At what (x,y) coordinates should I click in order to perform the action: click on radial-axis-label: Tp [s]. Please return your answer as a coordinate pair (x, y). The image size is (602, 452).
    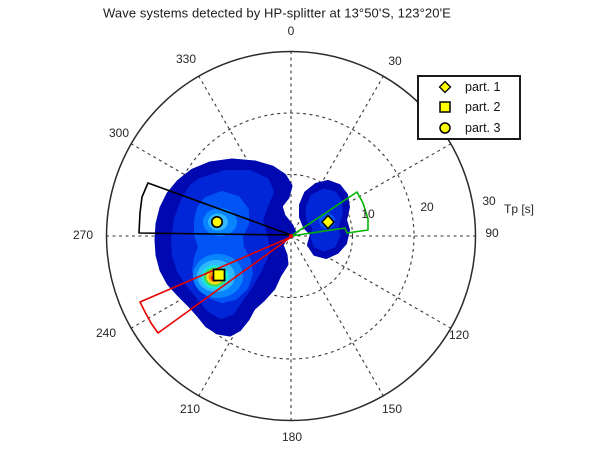
    Looking at the image, I should click on (519, 209).